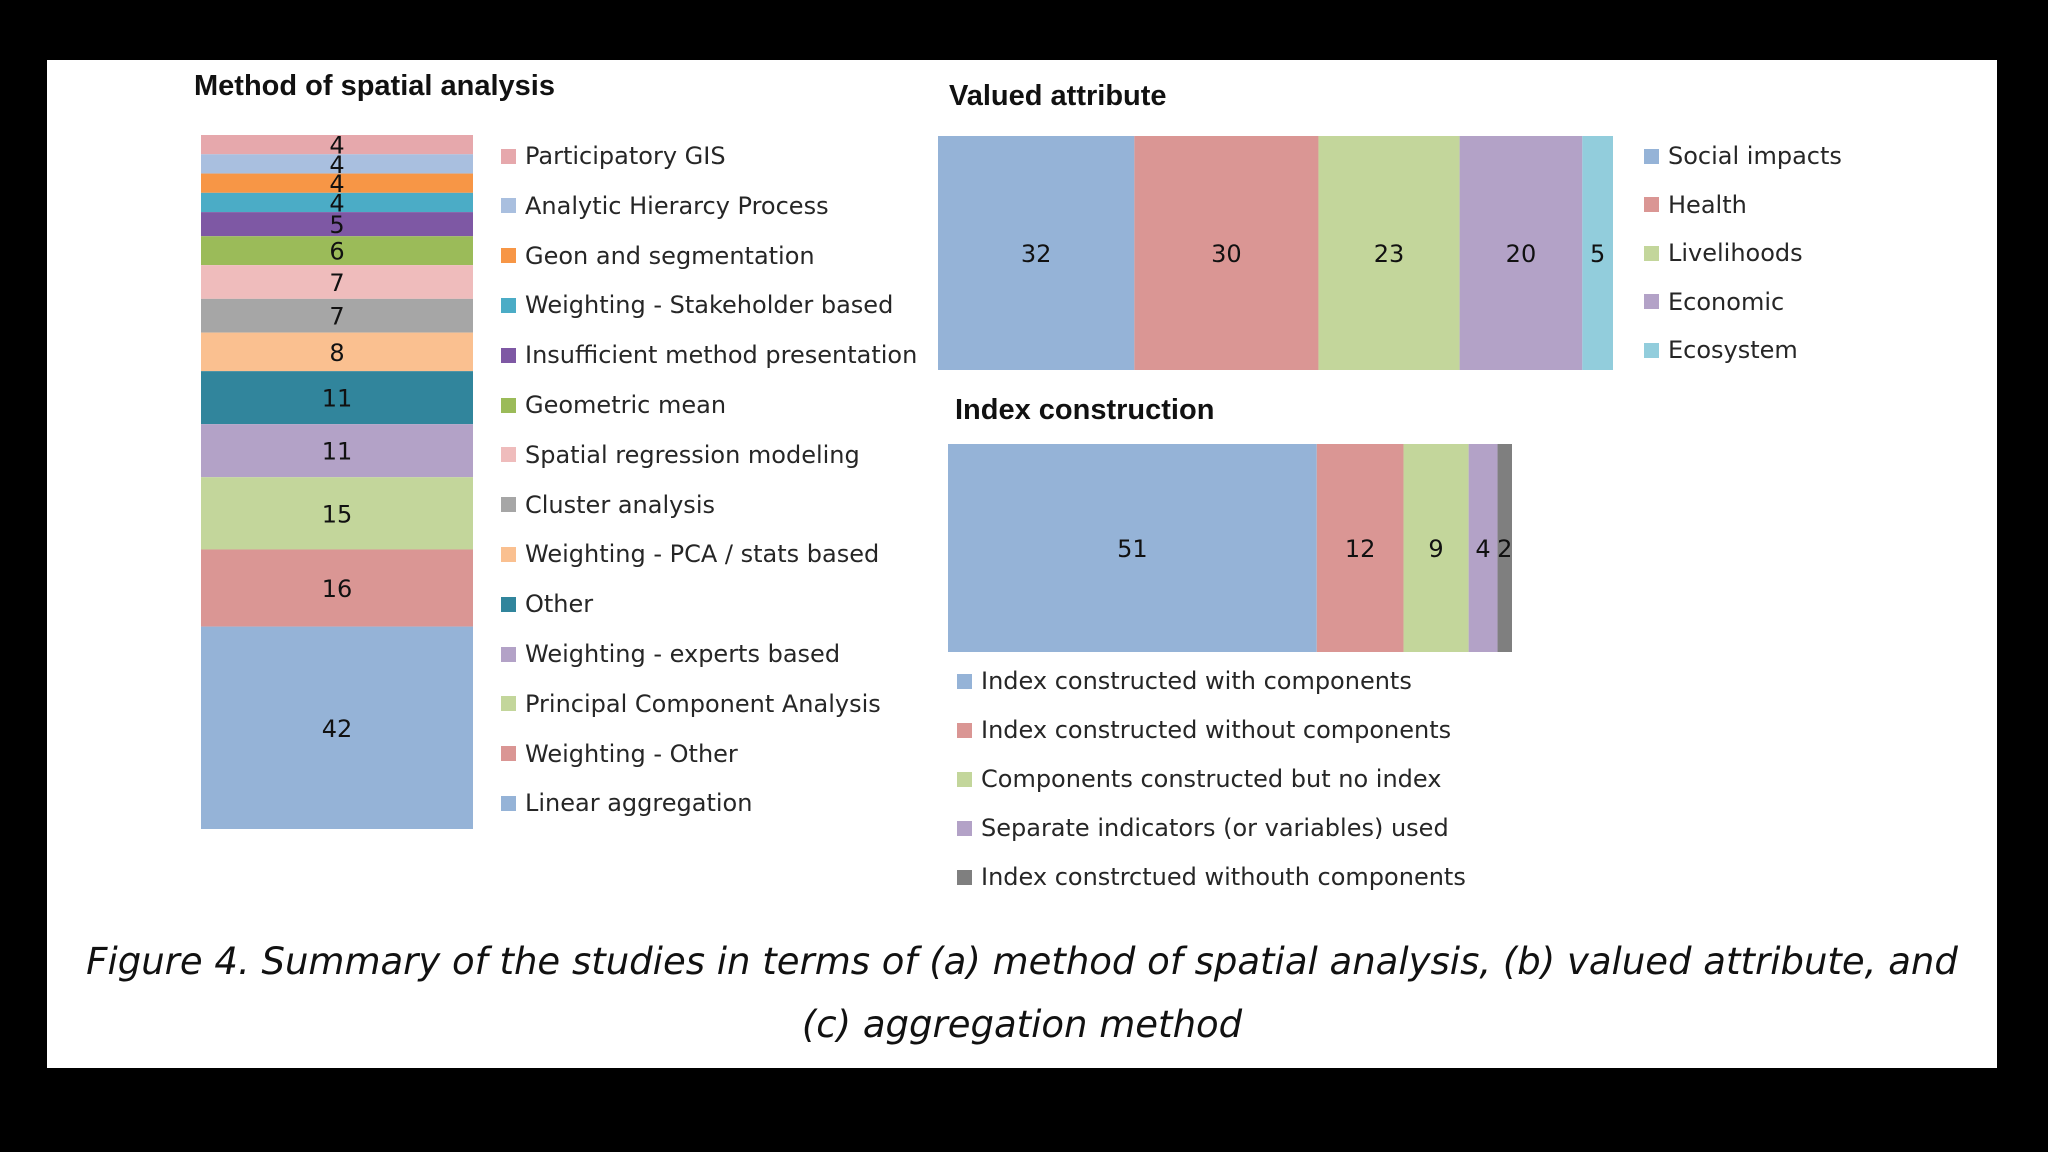 This screenshot has width=2048, height=1152. I want to click on data-label-health: 30, so click(1226, 254).